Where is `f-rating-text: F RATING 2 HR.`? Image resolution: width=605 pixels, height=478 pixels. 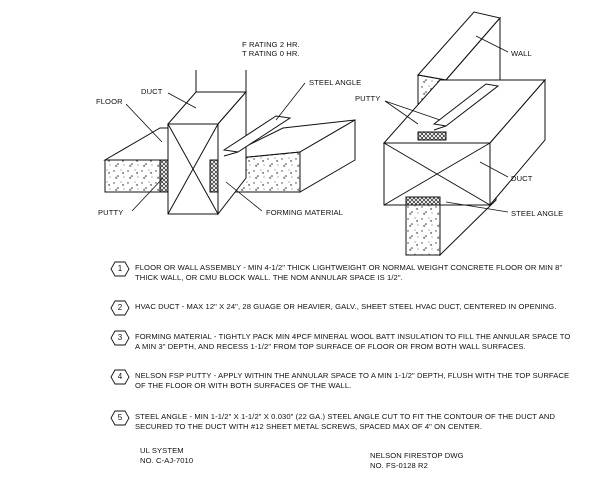
f-rating-text: F RATING 2 HR. is located at coordinates (271, 44).